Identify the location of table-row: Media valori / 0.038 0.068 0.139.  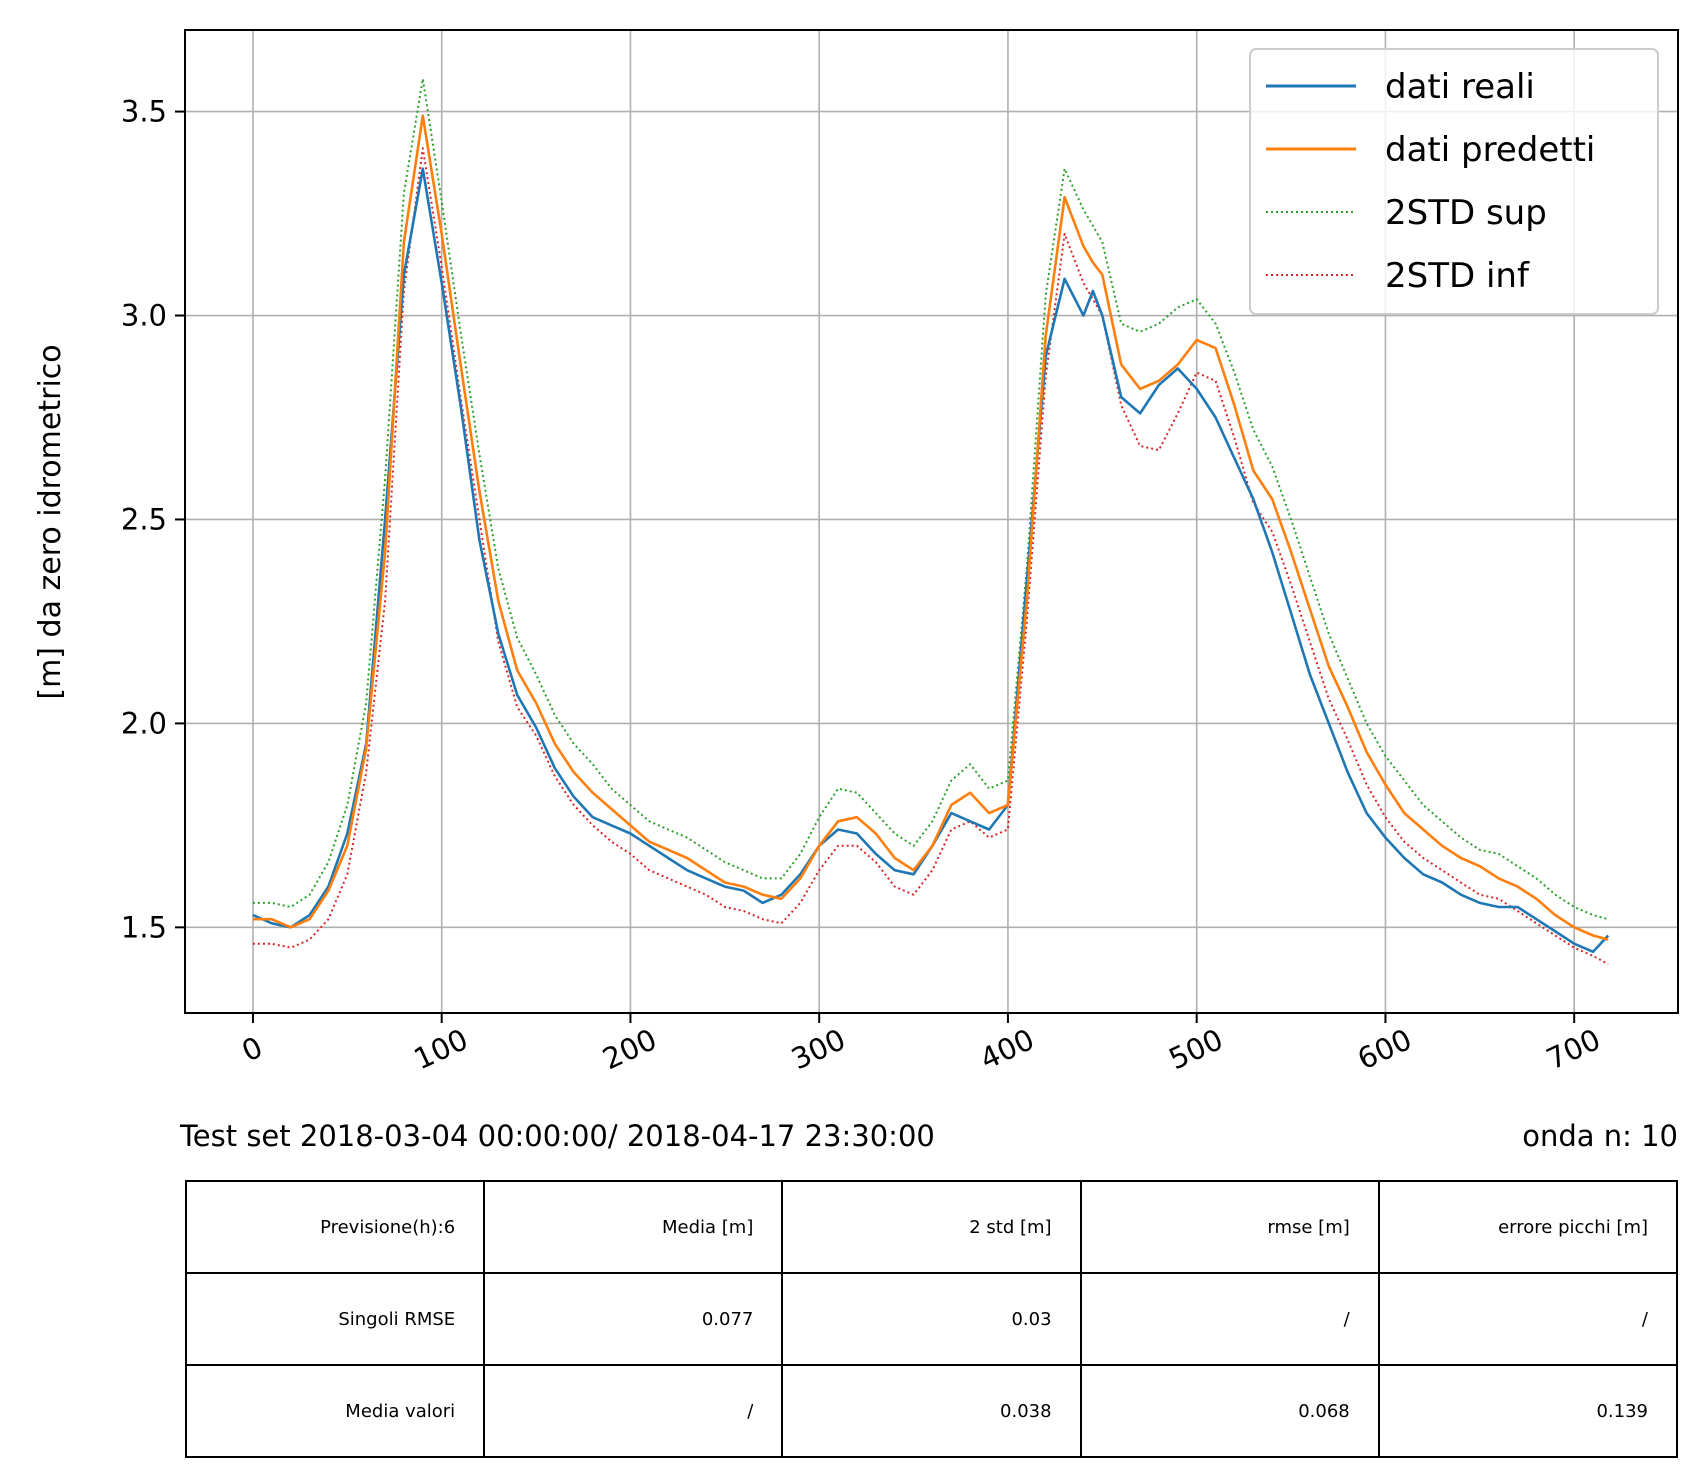
(931, 1411).